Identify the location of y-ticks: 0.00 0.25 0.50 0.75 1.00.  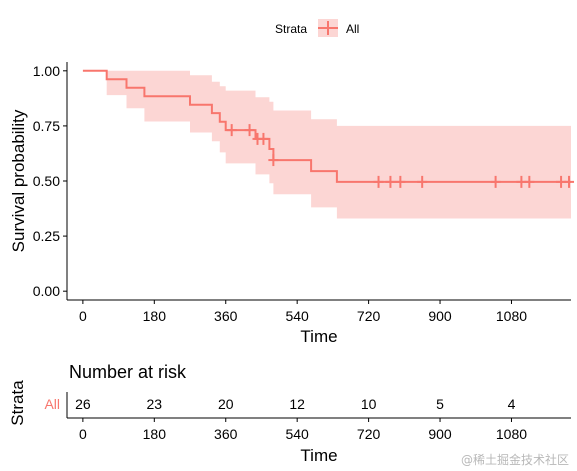
(50, 181).